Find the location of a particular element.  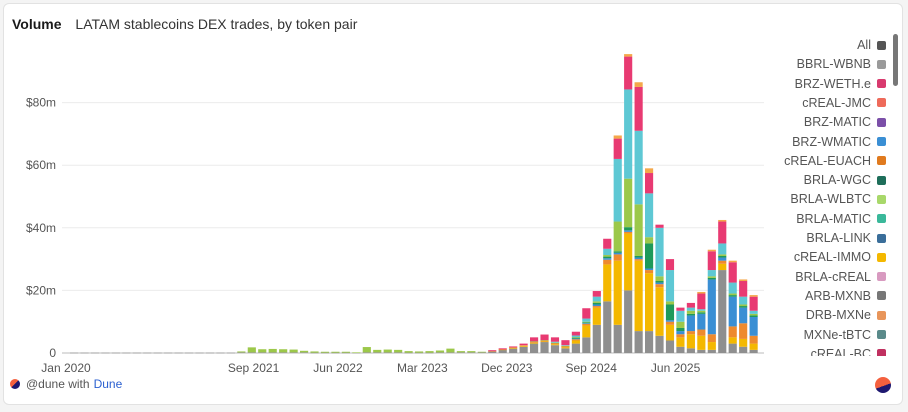

legend-item: BRZ-MATIC is located at coordinates (845, 122).